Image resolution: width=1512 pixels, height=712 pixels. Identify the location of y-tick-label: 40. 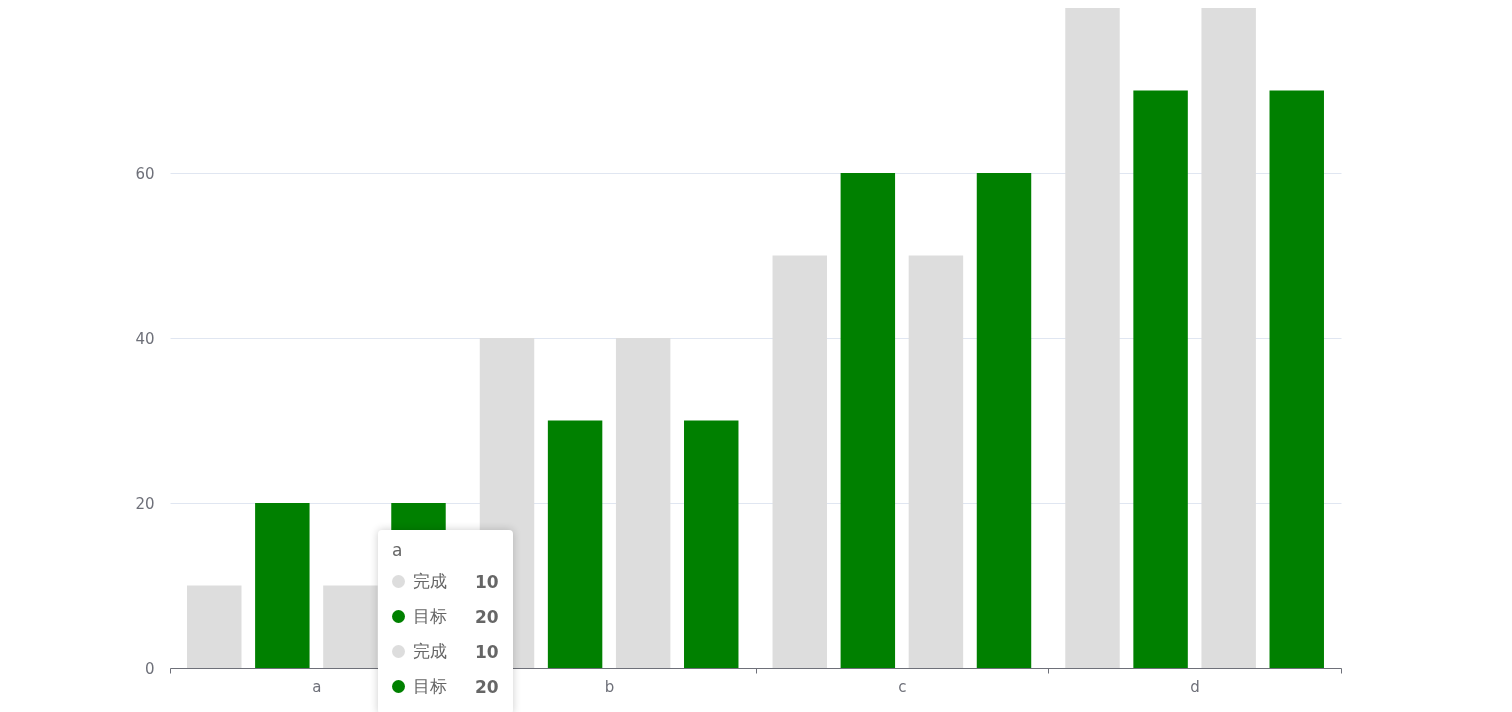
(145, 338).